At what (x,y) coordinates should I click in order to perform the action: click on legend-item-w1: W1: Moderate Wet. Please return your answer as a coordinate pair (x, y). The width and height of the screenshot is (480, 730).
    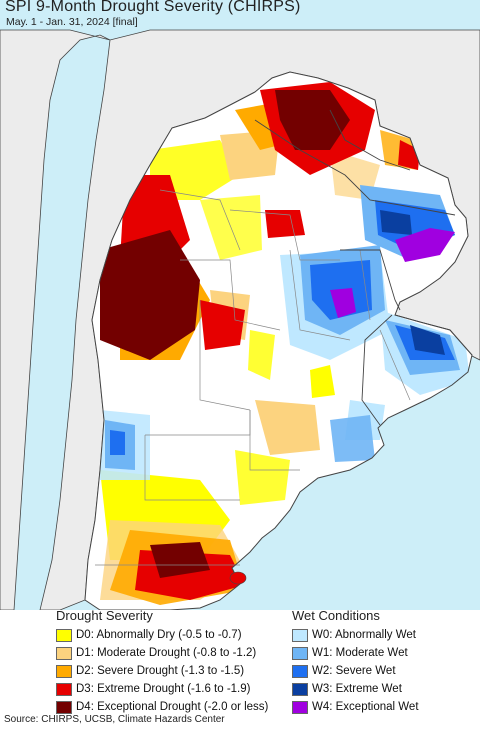
    Looking at the image, I should click on (355, 653).